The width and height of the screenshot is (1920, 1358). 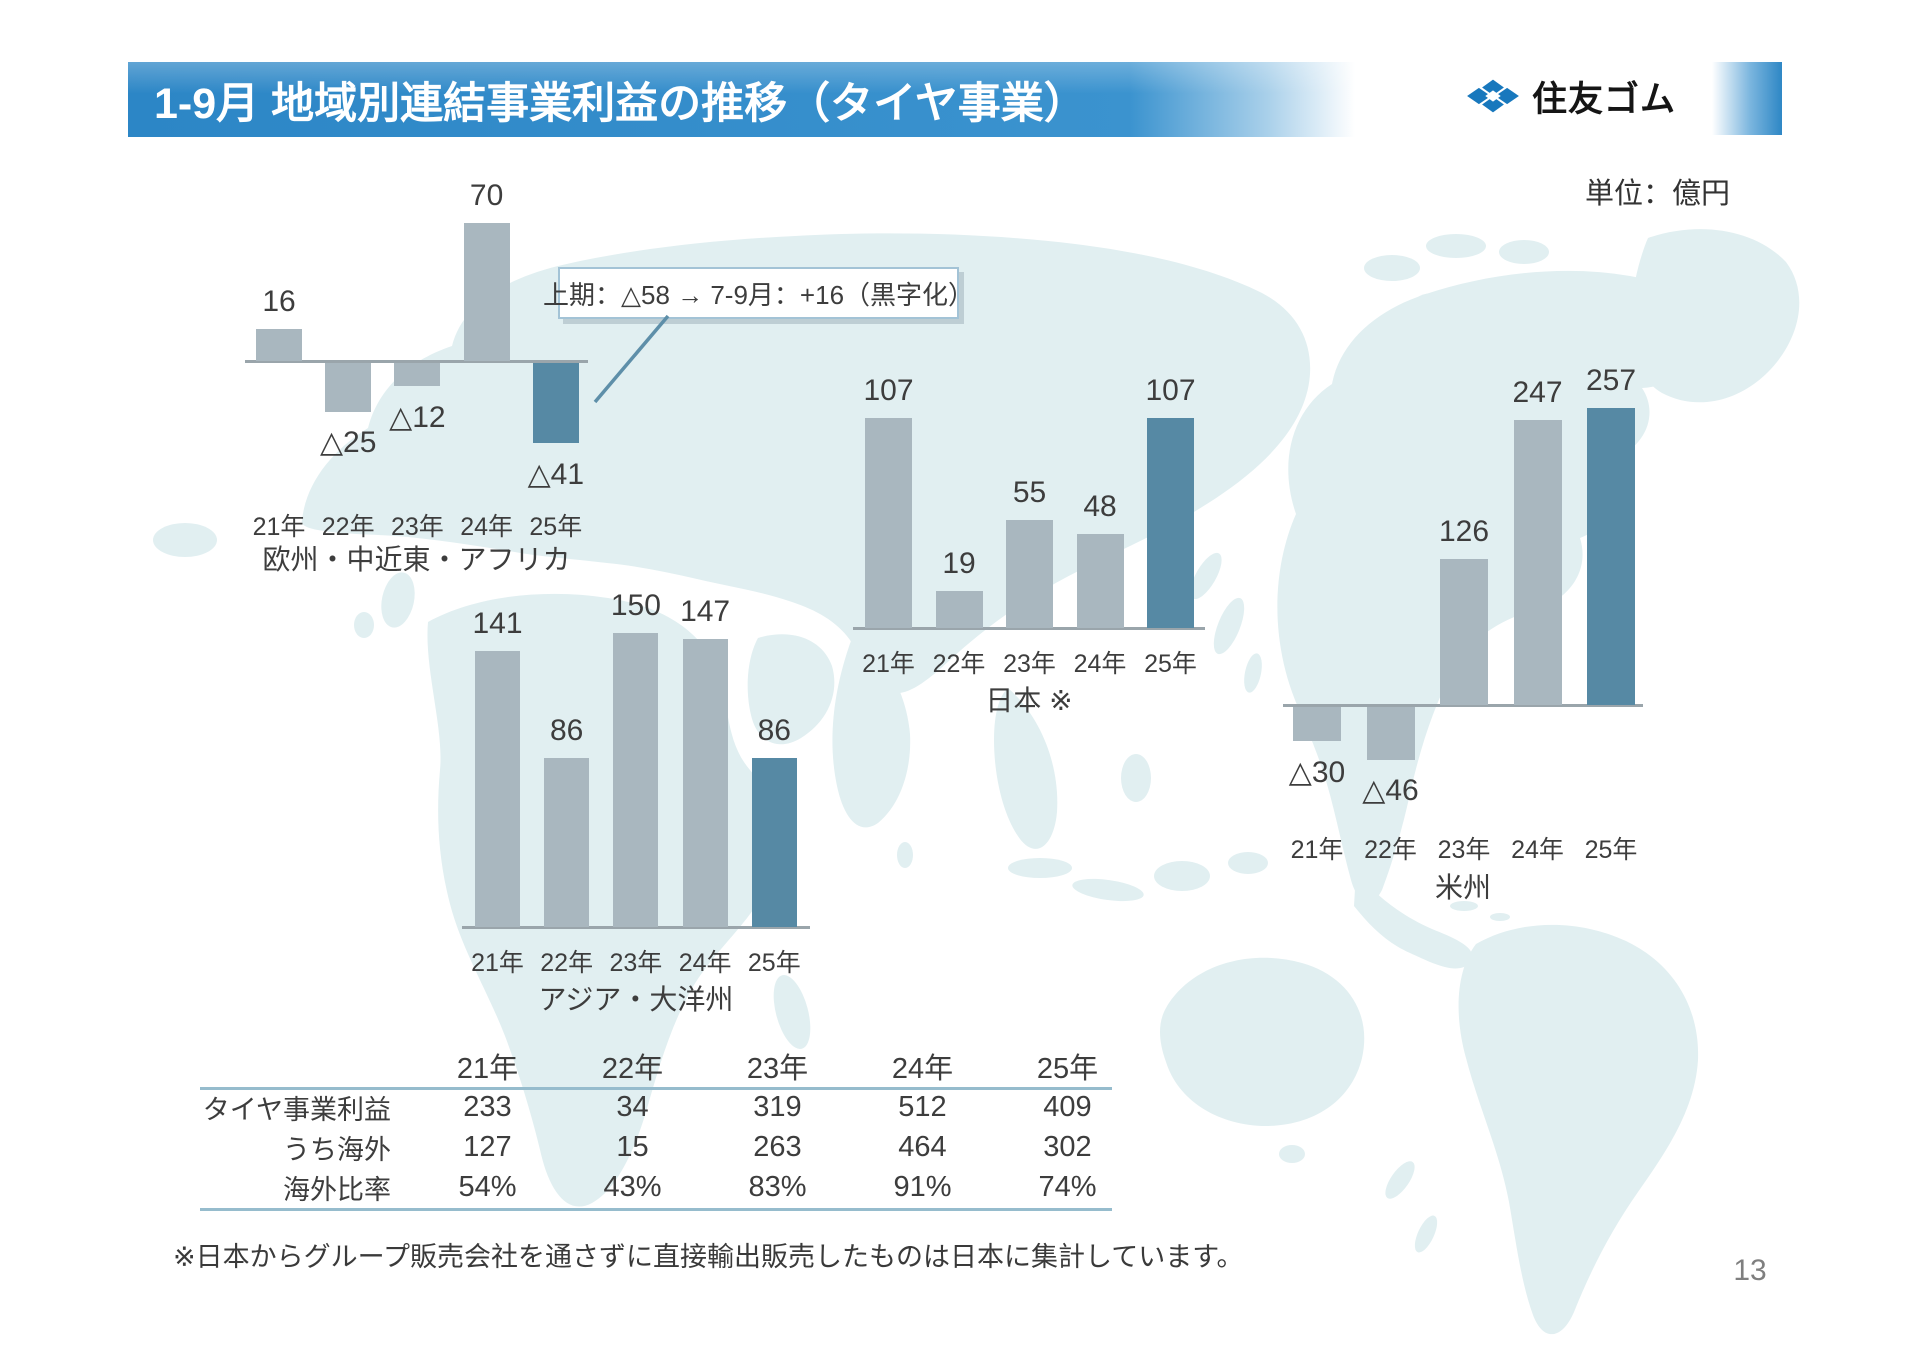 What do you see at coordinates (1750, 1270) in the screenshot?
I see `page-number: 13` at bounding box center [1750, 1270].